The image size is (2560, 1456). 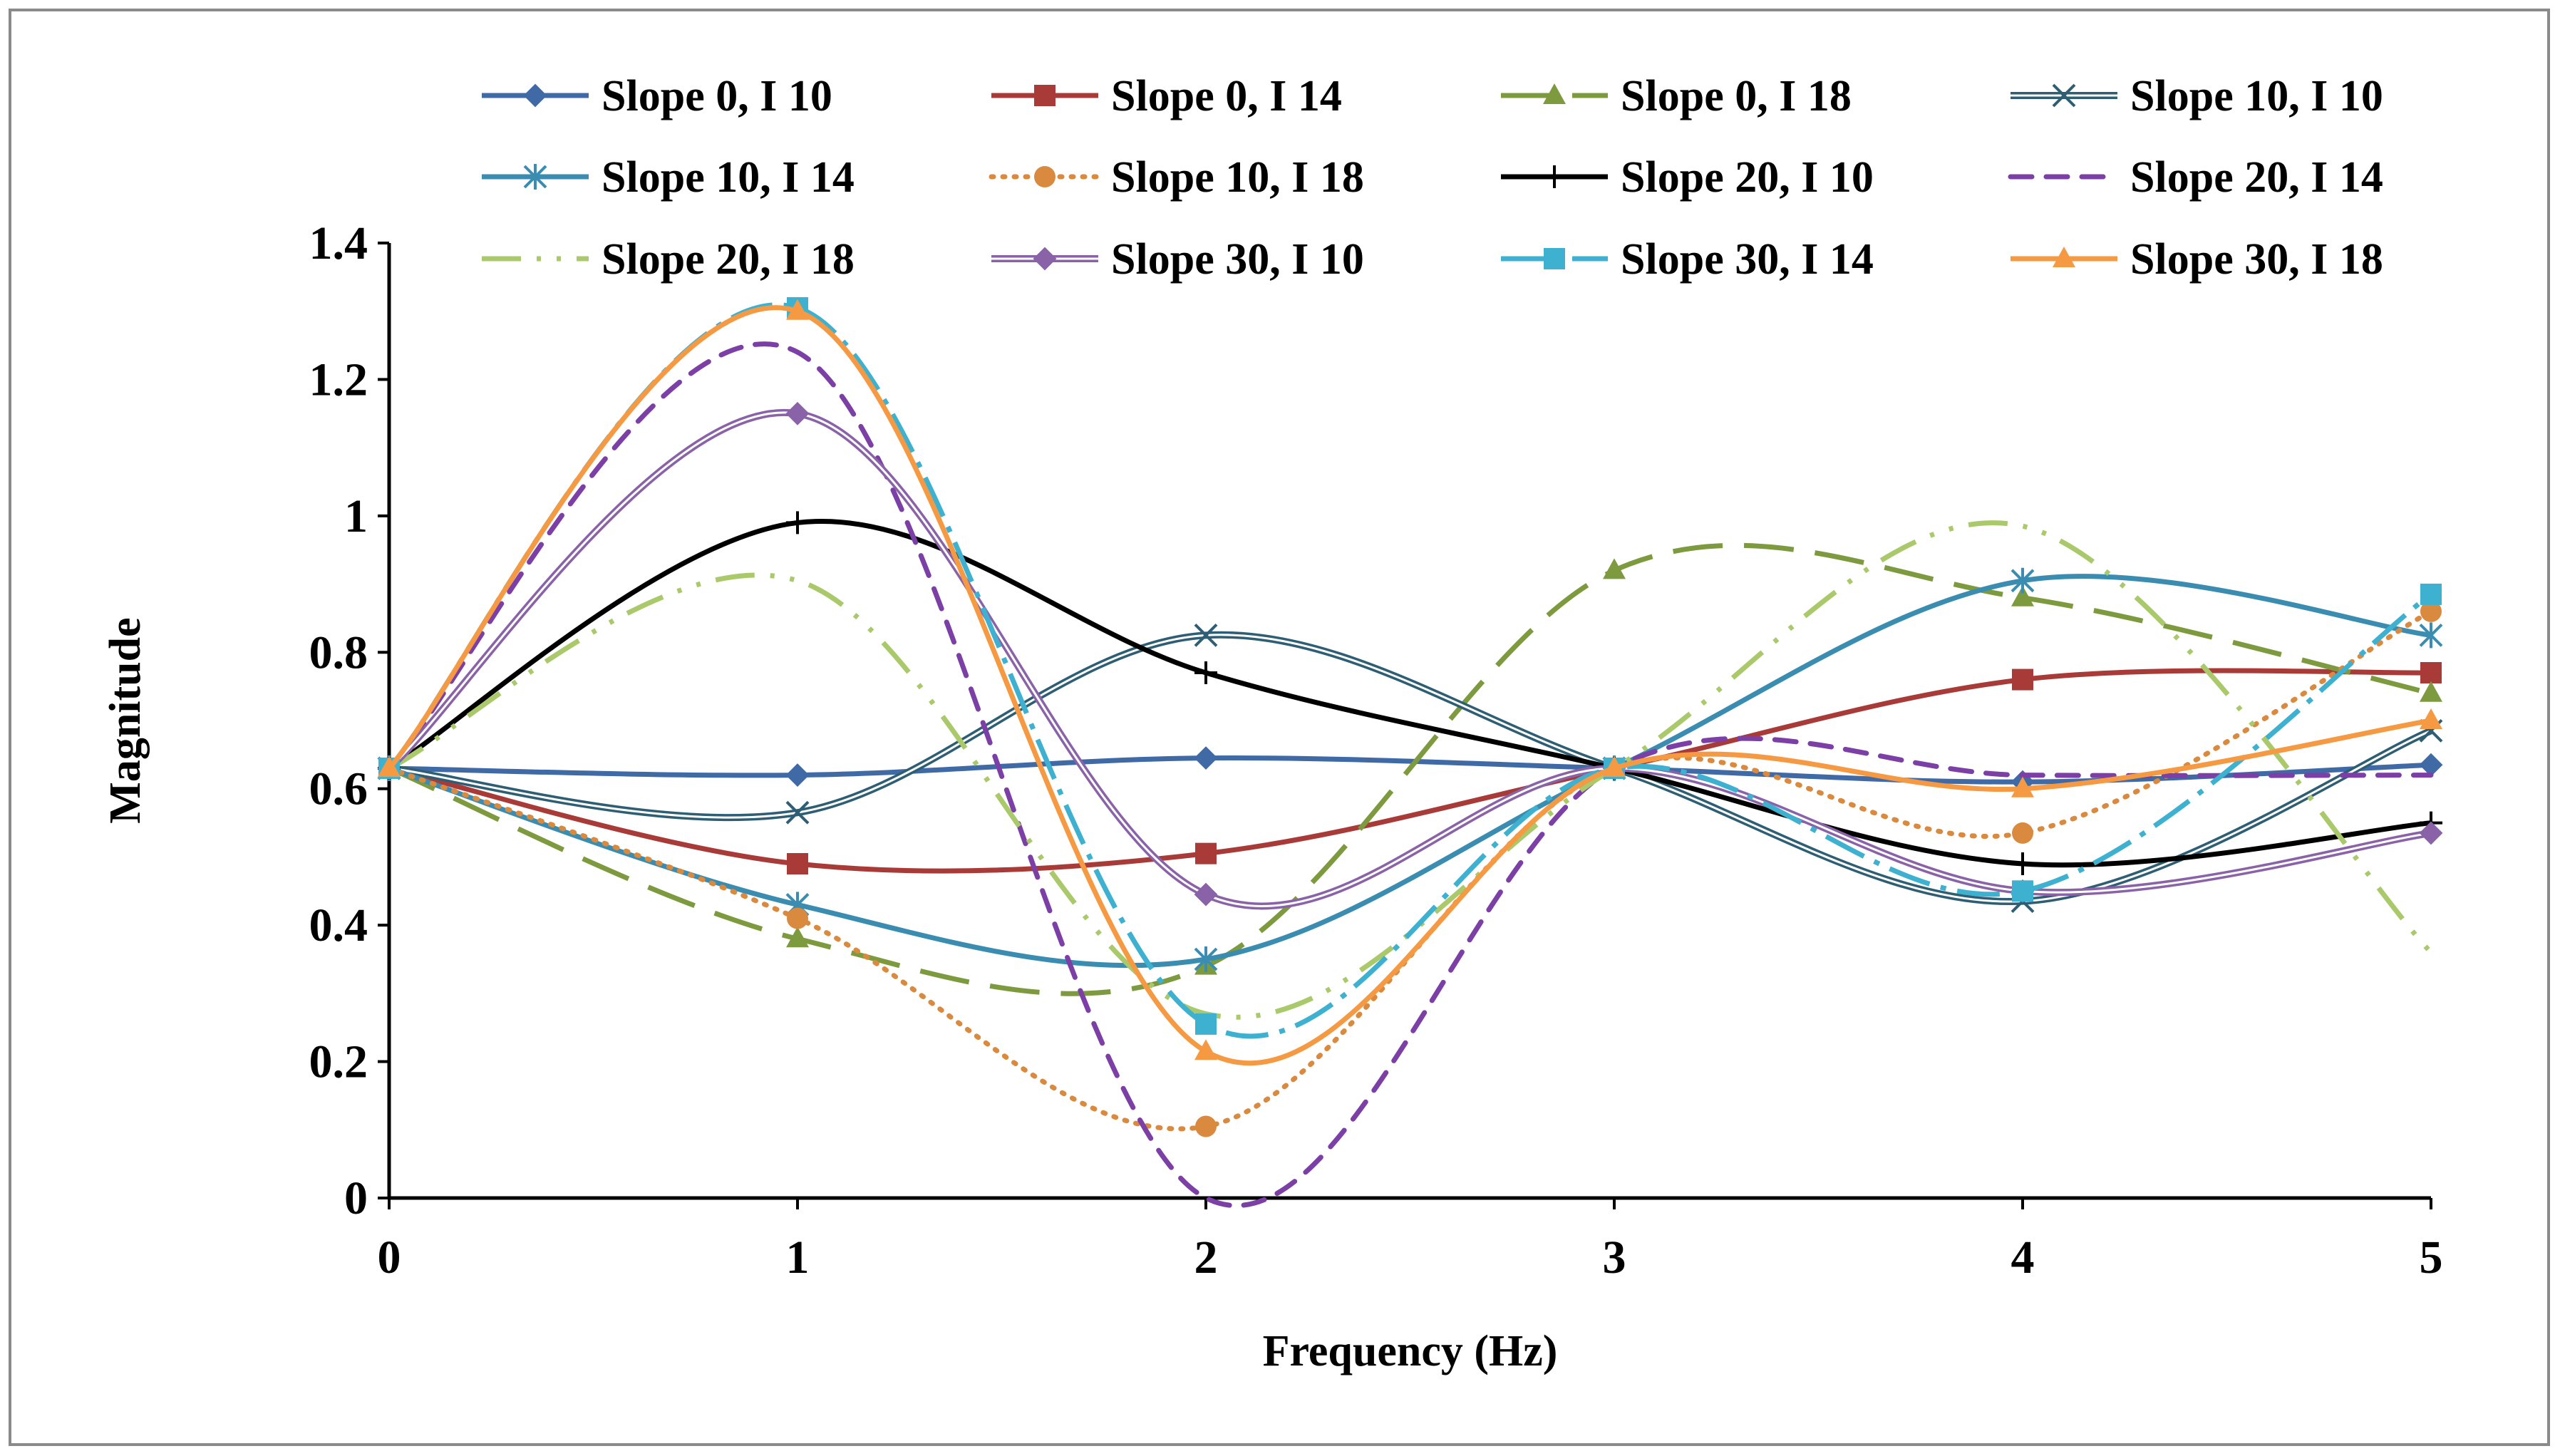 What do you see at coordinates (2256, 96) in the screenshot?
I see `legend-label: Slope 10, I 10` at bounding box center [2256, 96].